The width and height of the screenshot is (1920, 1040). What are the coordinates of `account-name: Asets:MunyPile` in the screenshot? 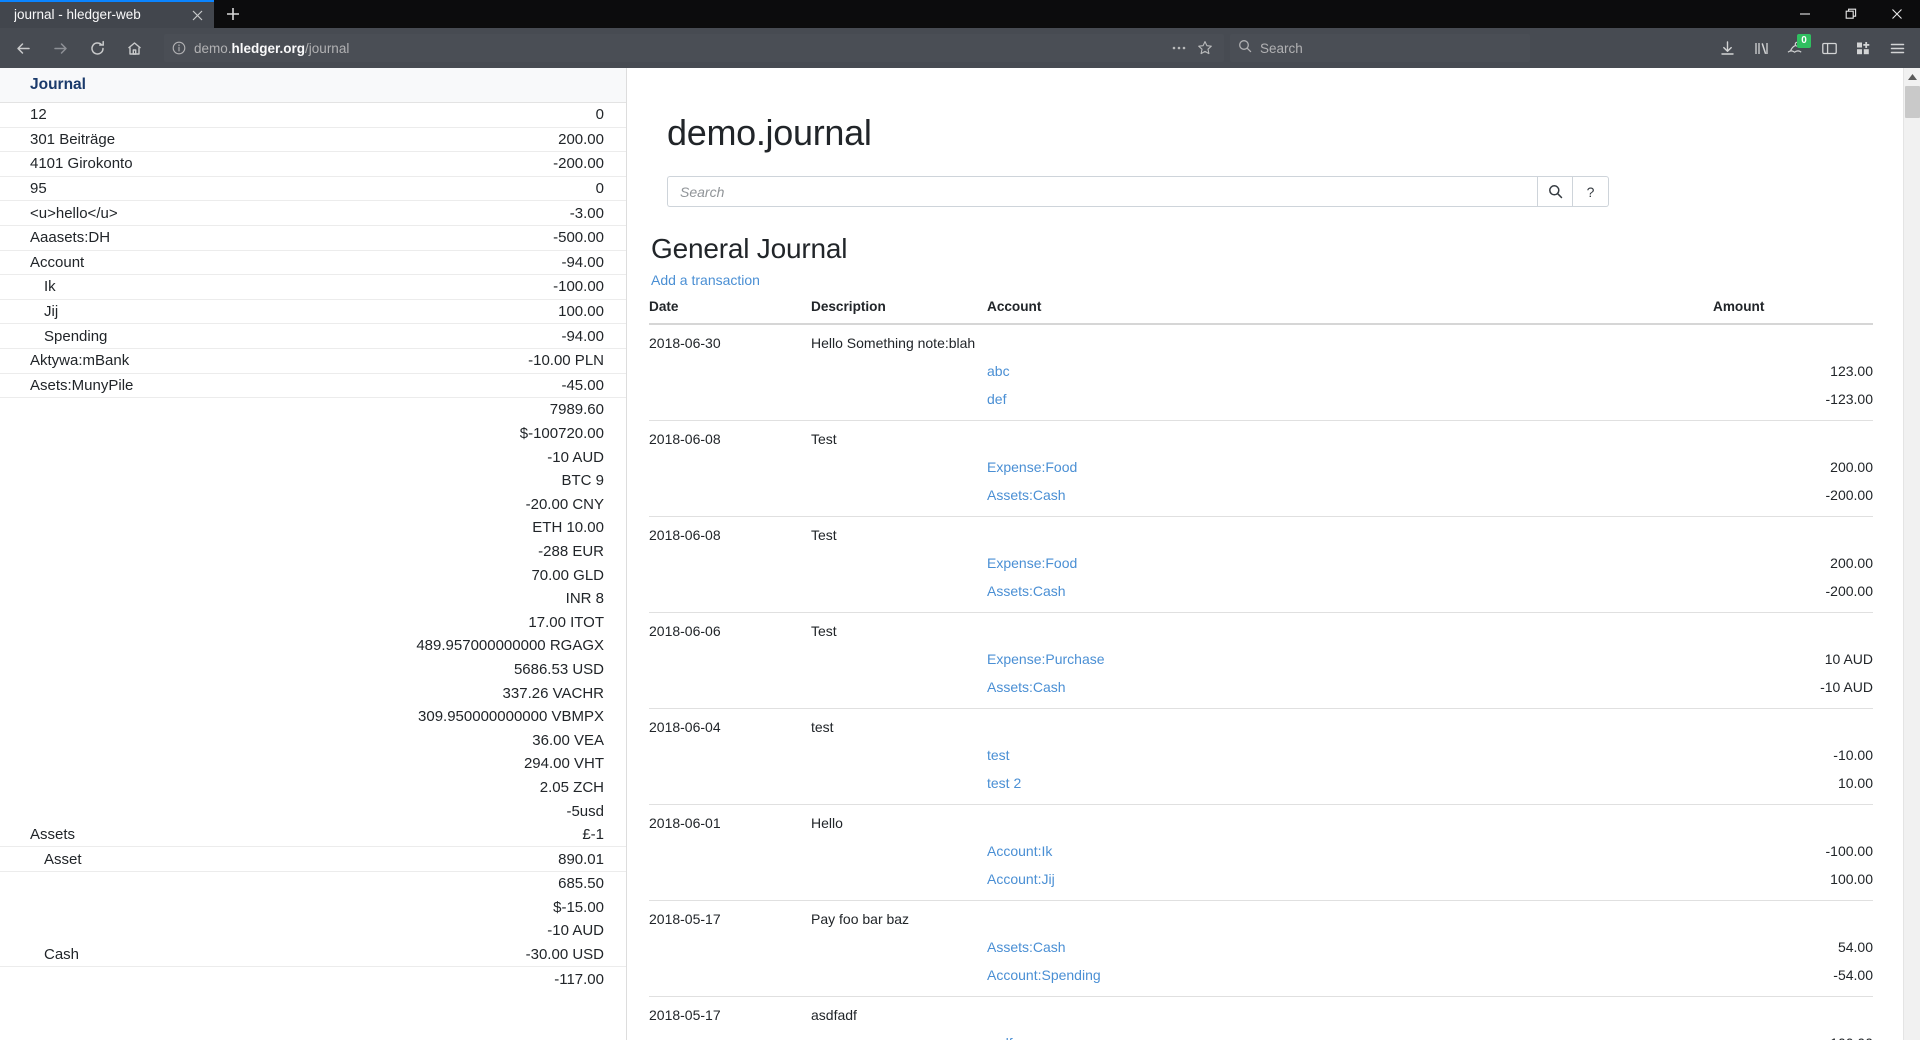 It's located at (122, 386).